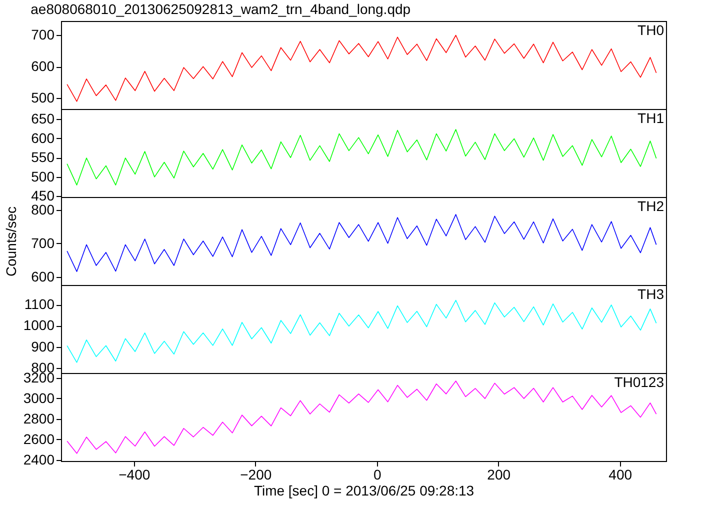  What do you see at coordinates (11, 241) in the screenshot?
I see `y-axis-title: Counts/sec` at bounding box center [11, 241].